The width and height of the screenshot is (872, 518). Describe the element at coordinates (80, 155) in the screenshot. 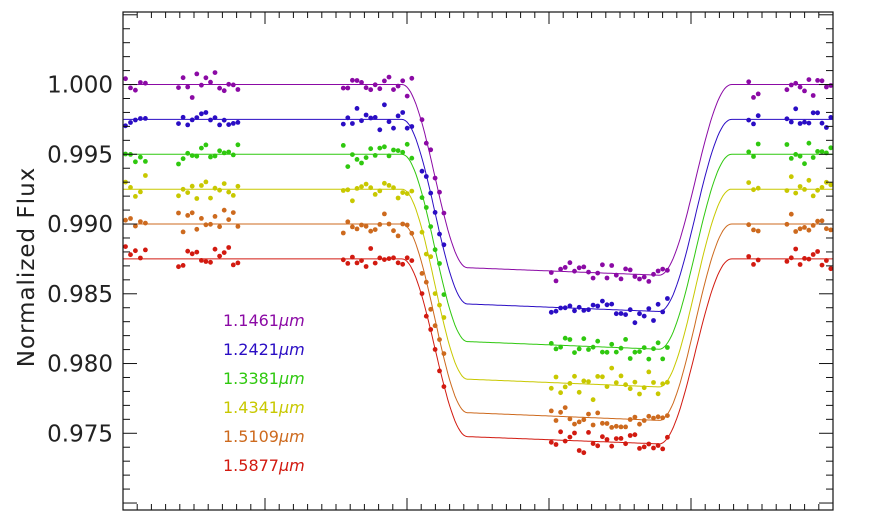

I see `y-tick-label: 0.995` at that location.